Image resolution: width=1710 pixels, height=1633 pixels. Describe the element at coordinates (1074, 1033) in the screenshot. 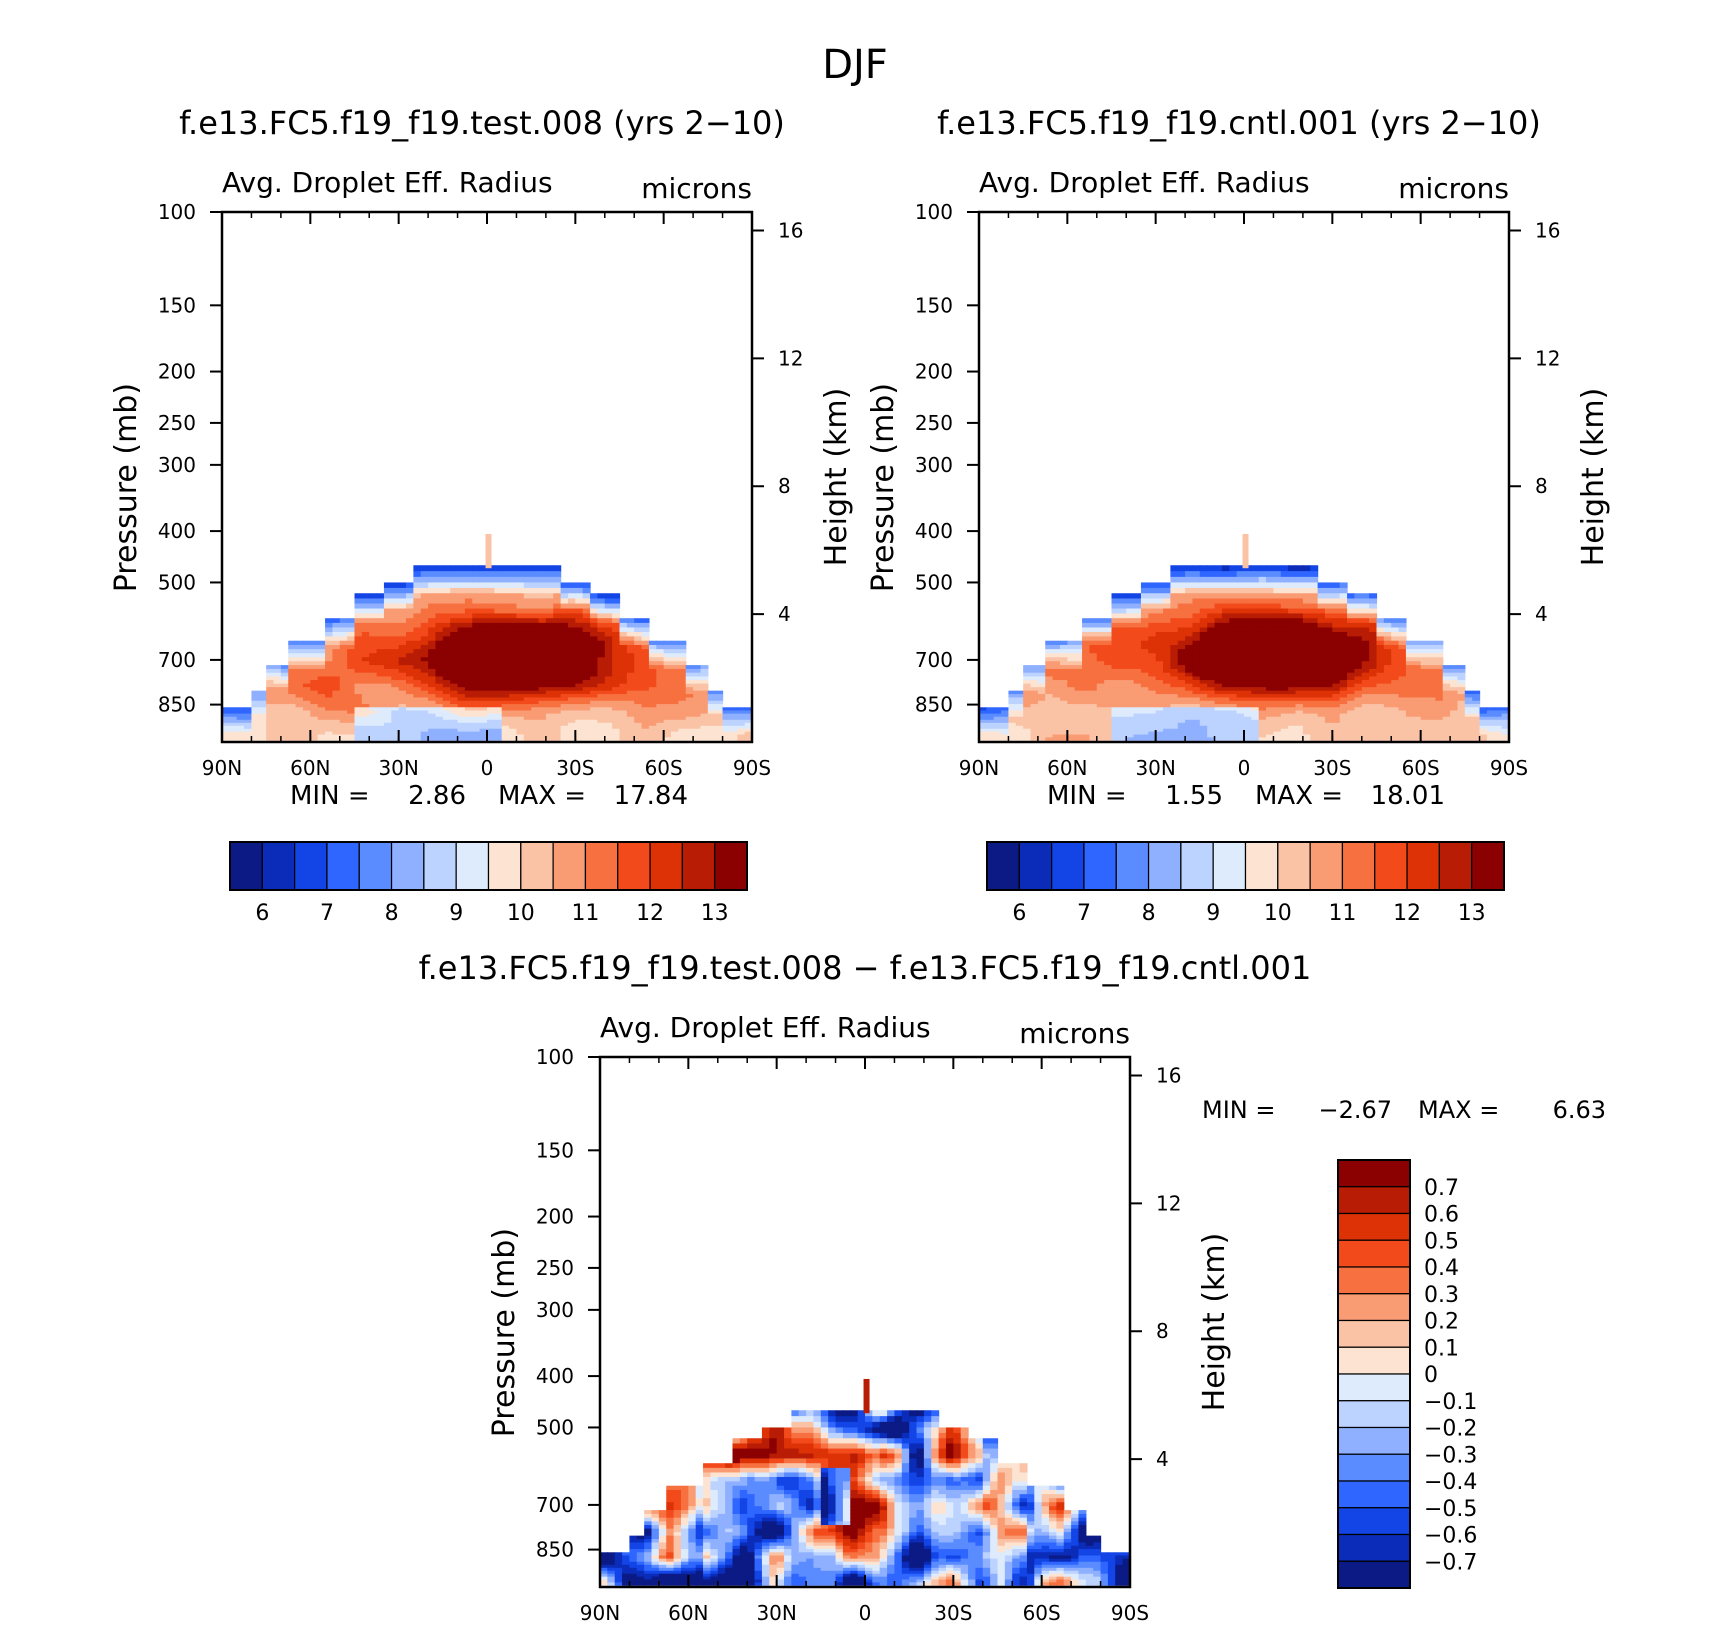

I see `units-label: microns` at that location.